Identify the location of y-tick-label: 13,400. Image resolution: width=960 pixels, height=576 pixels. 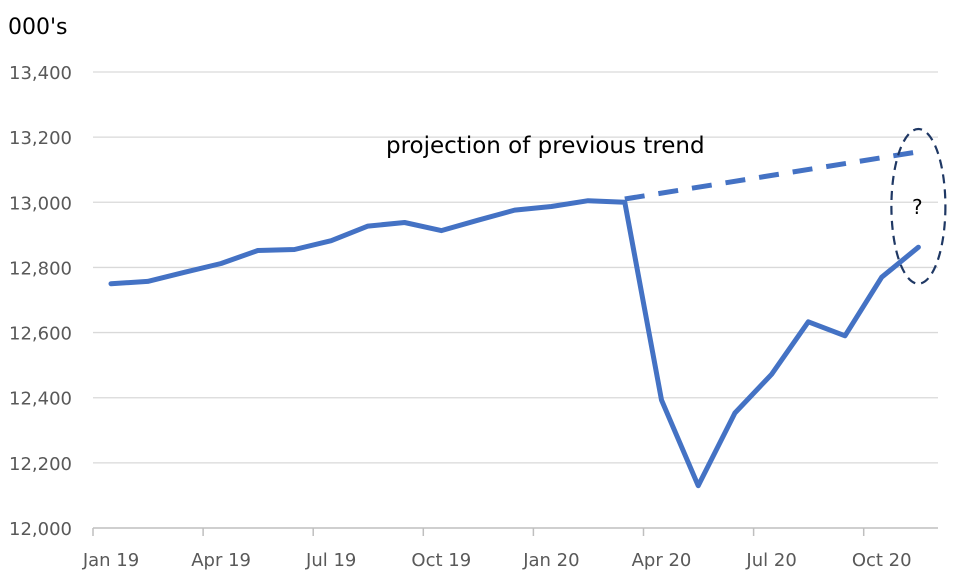
(40, 73).